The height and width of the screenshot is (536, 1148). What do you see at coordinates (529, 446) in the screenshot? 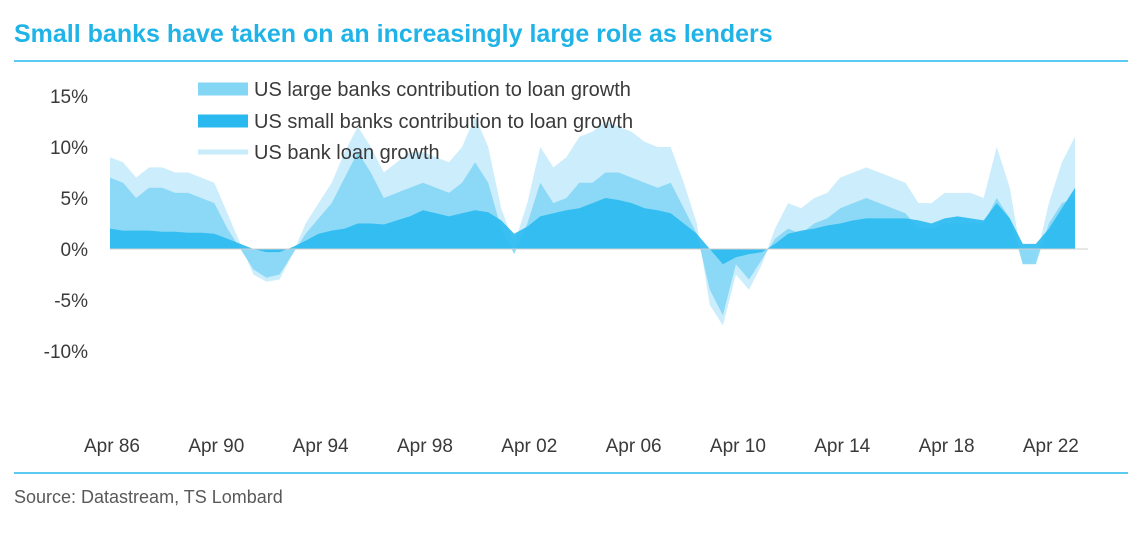
I see `x-tick-label: Apr 02` at bounding box center [529, 446].